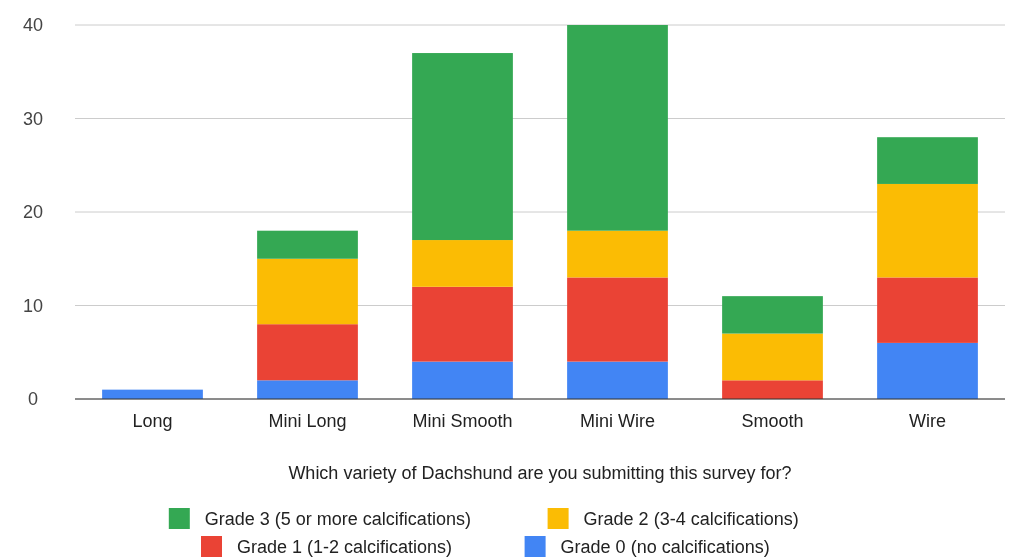 The image size is (1010, 558). What do you see at coordinates (462, 421) in the screenshot?
I see `x-tick-label: Mini Smooth` at bounding box center [462, 421].